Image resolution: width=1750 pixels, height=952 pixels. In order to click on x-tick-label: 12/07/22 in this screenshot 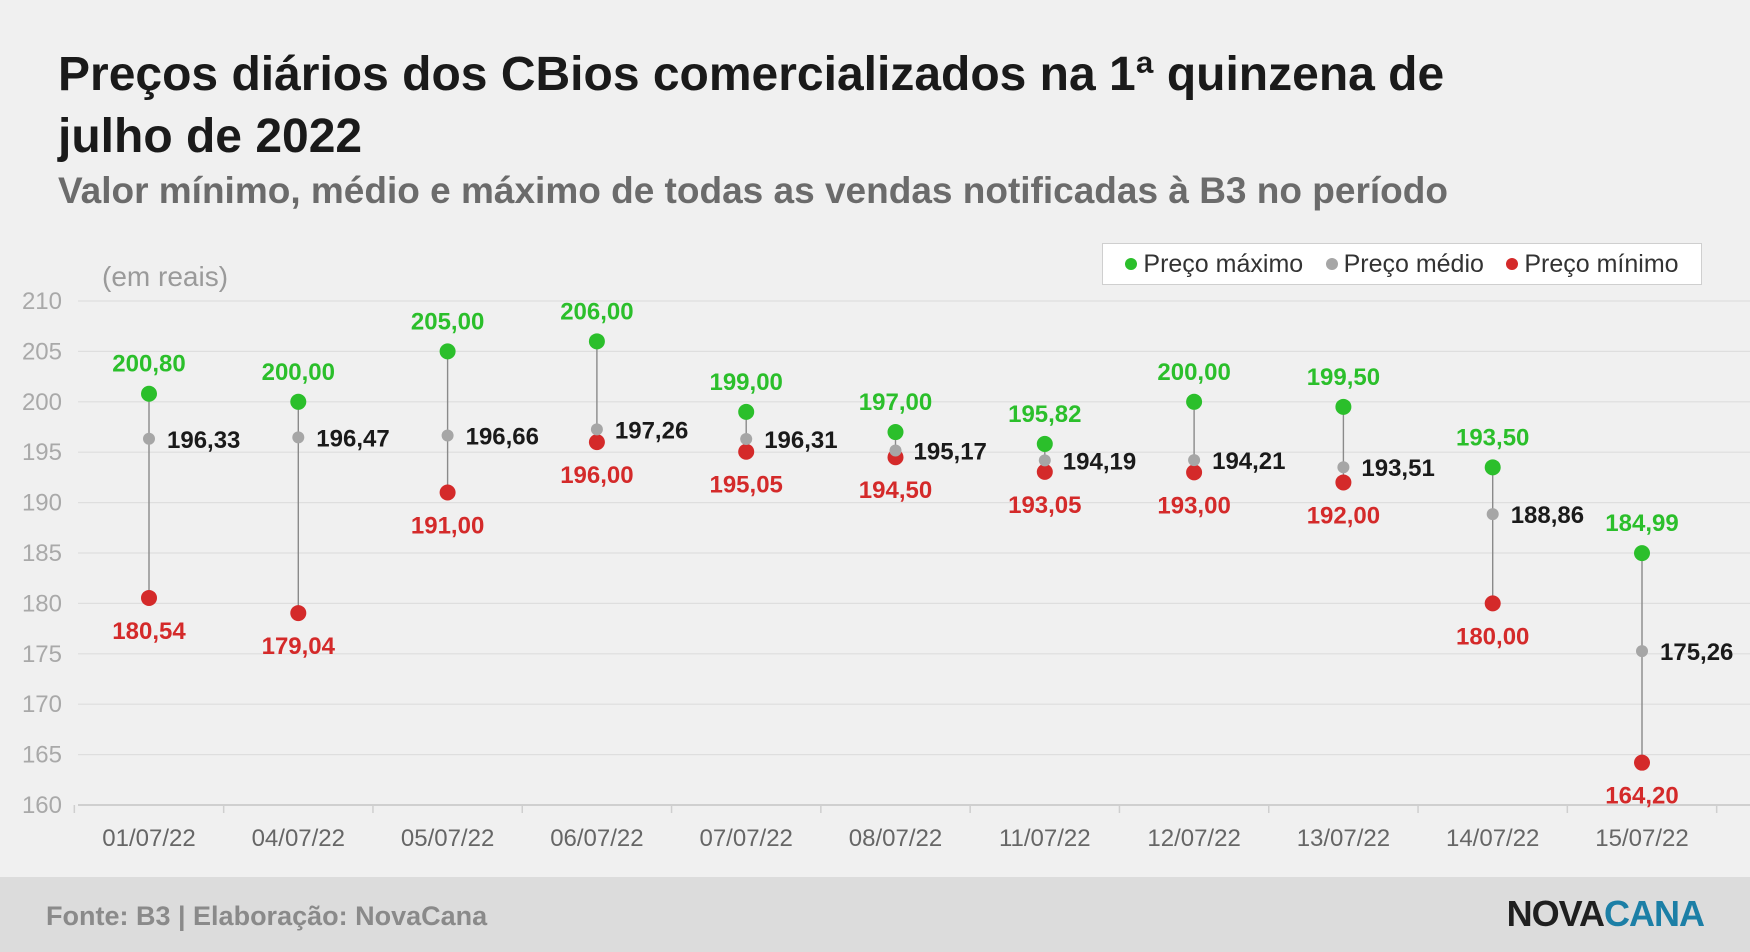, I will do `click(1193, 838)`.